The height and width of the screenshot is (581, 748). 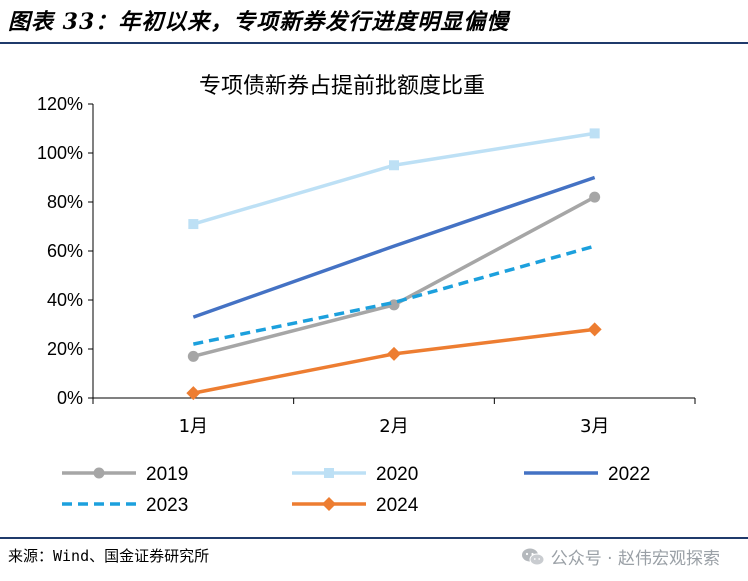 What do you see at coordinates (70, 398) in the screenshot?
I see `y-tick-label: 0%` at bounding box center [70, 398].